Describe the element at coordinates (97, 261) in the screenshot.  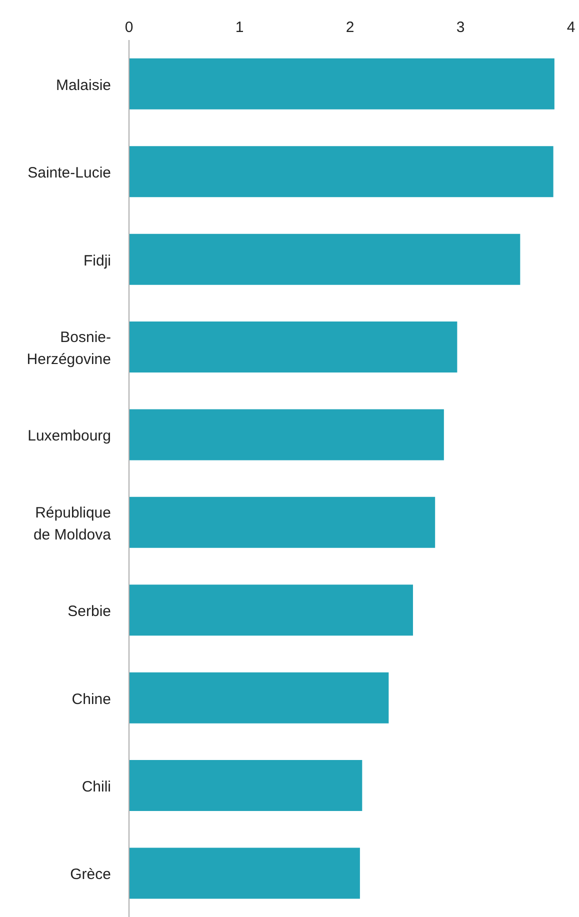
I see `y-tick-label: Fidji` at that location.